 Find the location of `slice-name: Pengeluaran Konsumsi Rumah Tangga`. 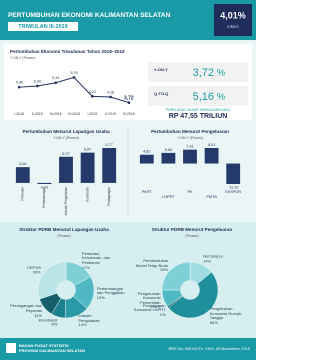

slice-name: Pengeluaran Konsumsi Rumah Tangga is located at coordinates (225, 313).